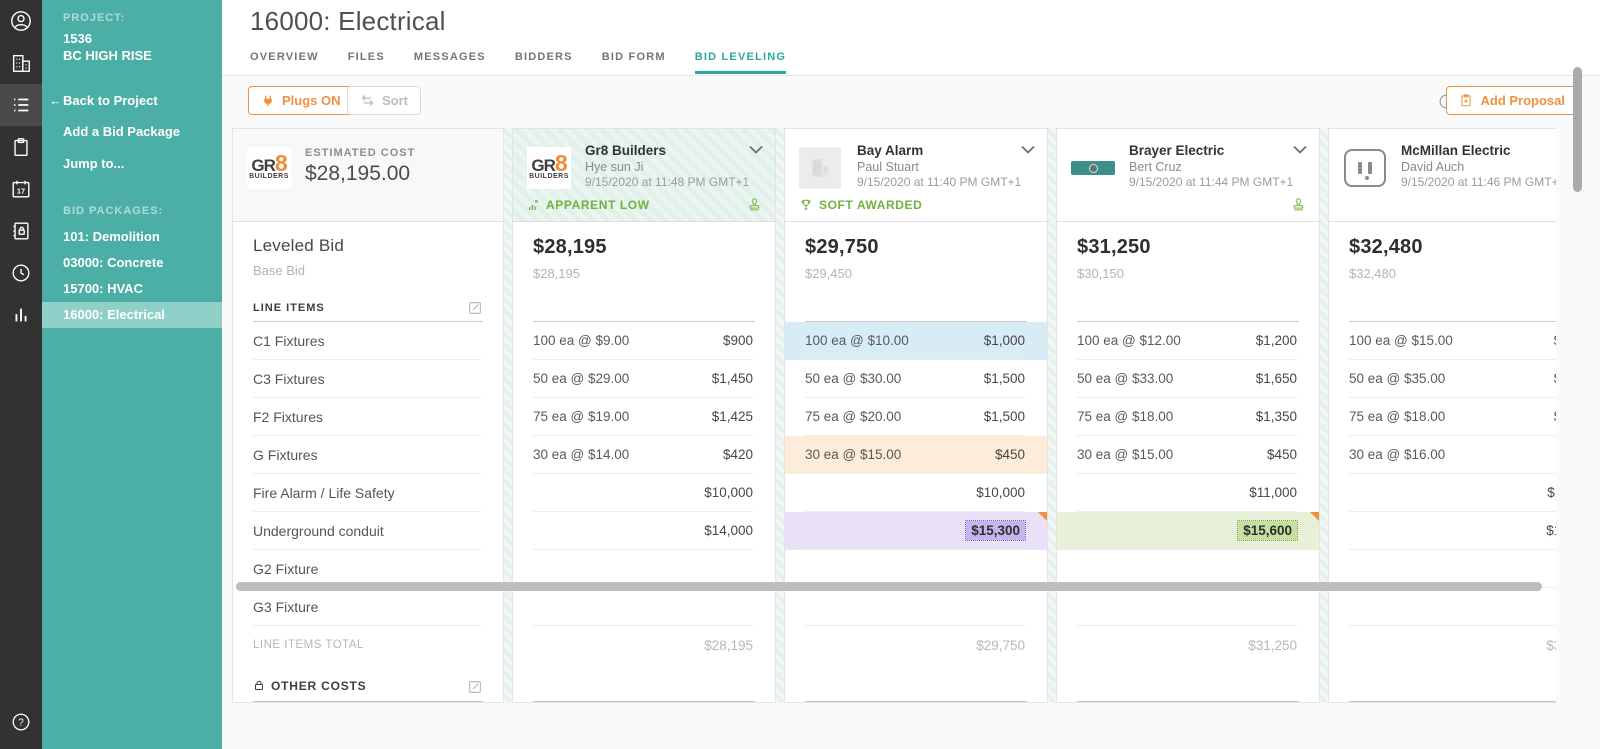 Image resolution: width=1600 pixels, height=749 pixels. What do you see at coordinates (1466, 100) in the screenshot?
I see `clipboard-plus-icon` at bounding box center [1466, 100].